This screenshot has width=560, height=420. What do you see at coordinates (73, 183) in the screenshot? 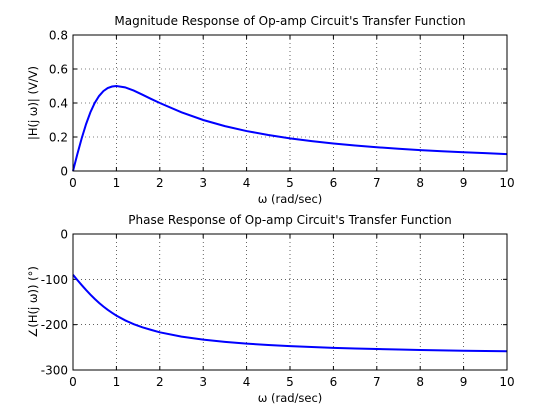
I see `magnitude-xtick-label: 0` at bounding box center [73, 183].